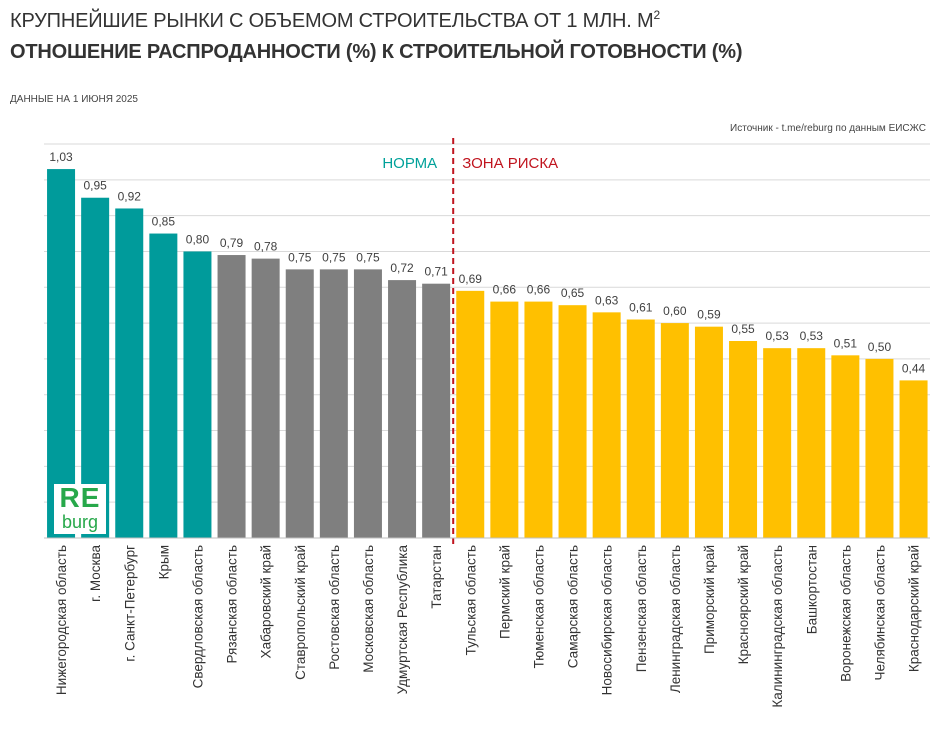 The width and height of the screenshot is (946, 754). Describe the element at coordinates (879, 612) in the screenshot. I see `category-label: Челябинская область` at that location.